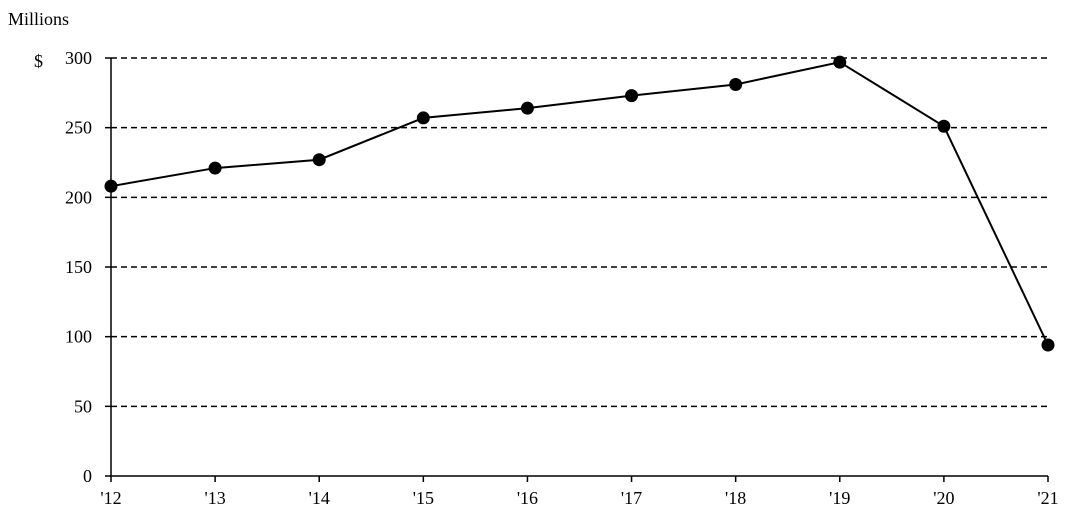  What do you see at coordinates (214, 498) in the screenshot?
I see `x-tick-label: '13` at bounding box center [214, 498].